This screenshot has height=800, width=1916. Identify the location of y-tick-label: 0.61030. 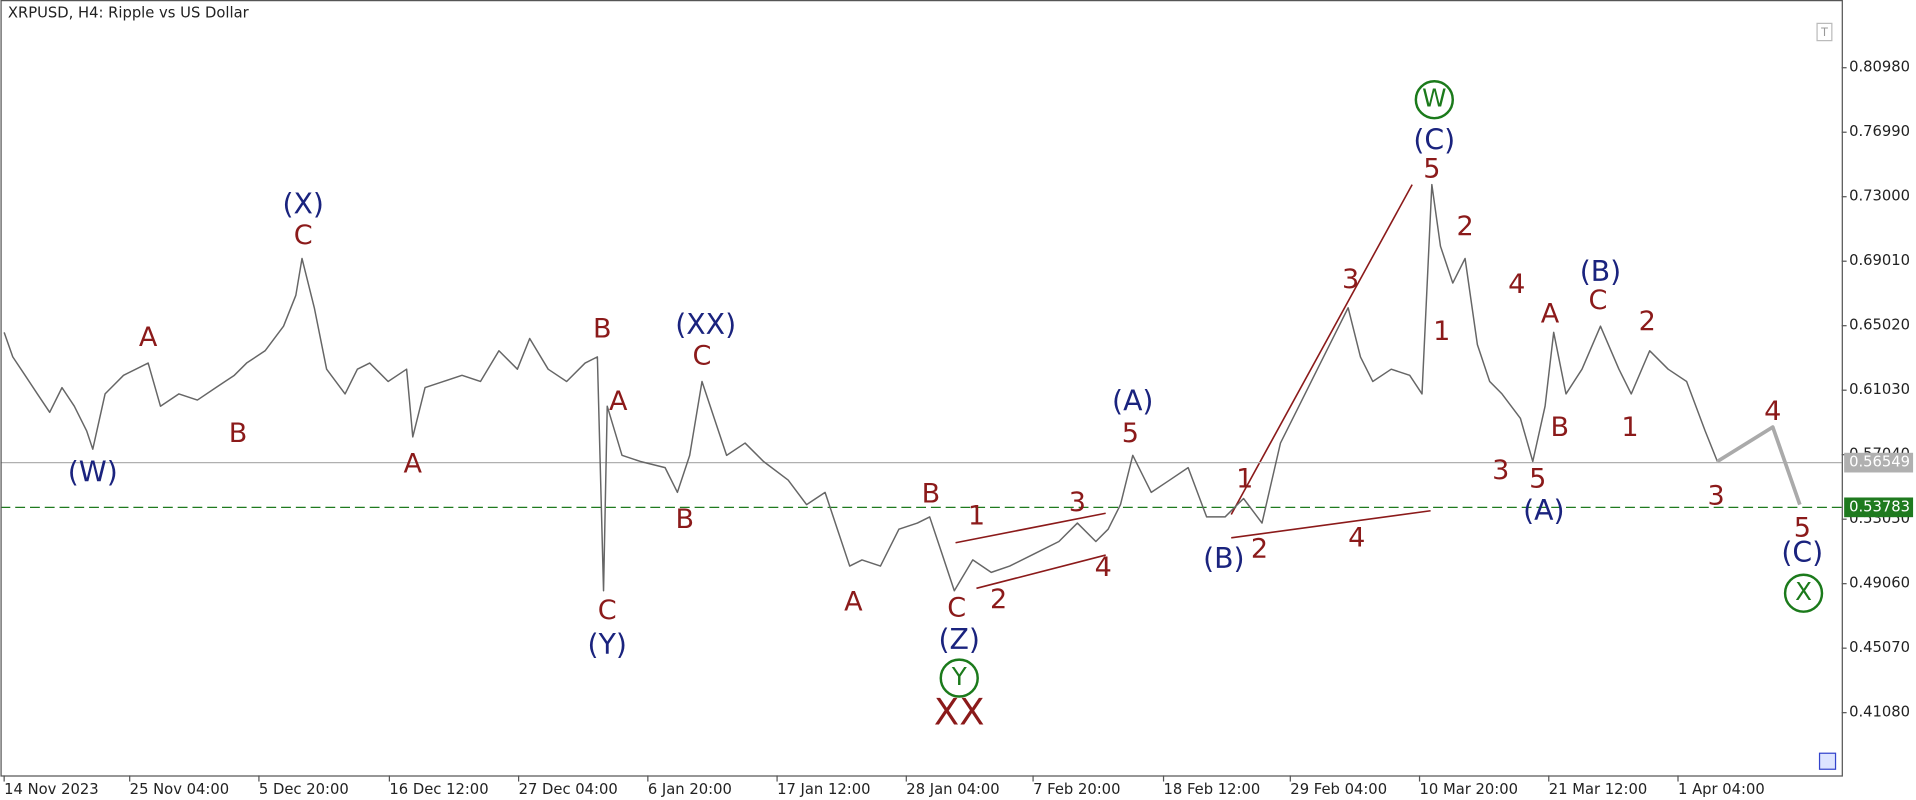
(1879, 389).